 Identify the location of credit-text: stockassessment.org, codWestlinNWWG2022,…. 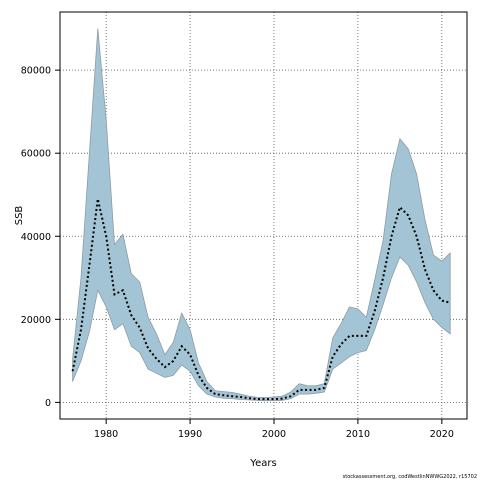
(410, 477).